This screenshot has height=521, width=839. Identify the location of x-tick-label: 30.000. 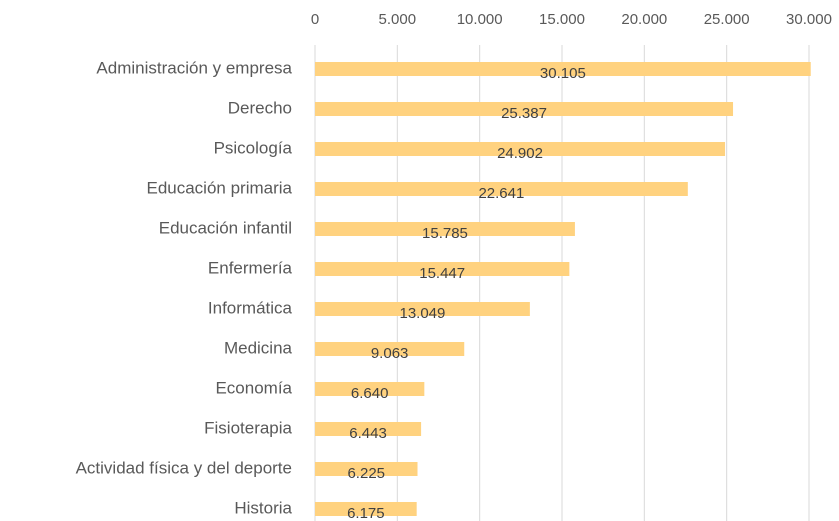
(809, 19).